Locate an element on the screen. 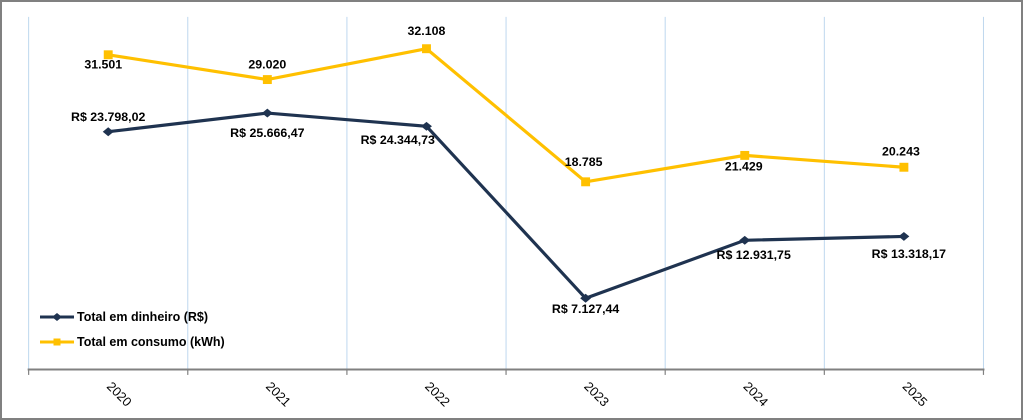 This screenshot has height=420, width=1023. data-label: 18.785 is located at coordinates (584, 162).